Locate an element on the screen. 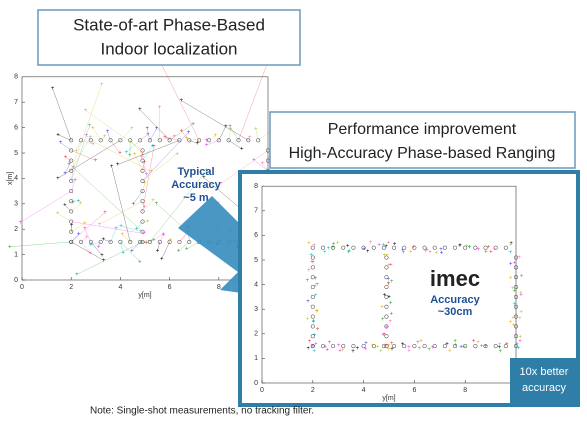 The width and height of the screenshot is (587, 421). x-tick-label: 8 is located at coordinates (219, 287).